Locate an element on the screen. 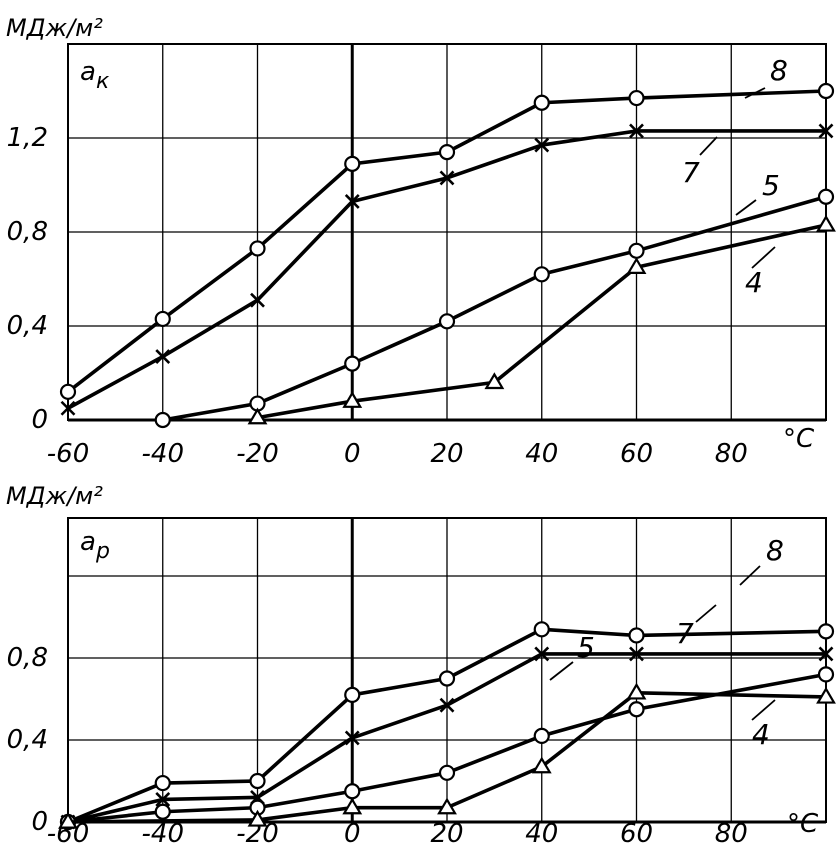 This screenshot has width=840, height=850. x-tick-label: -20 is located at coordinates (257, 454).